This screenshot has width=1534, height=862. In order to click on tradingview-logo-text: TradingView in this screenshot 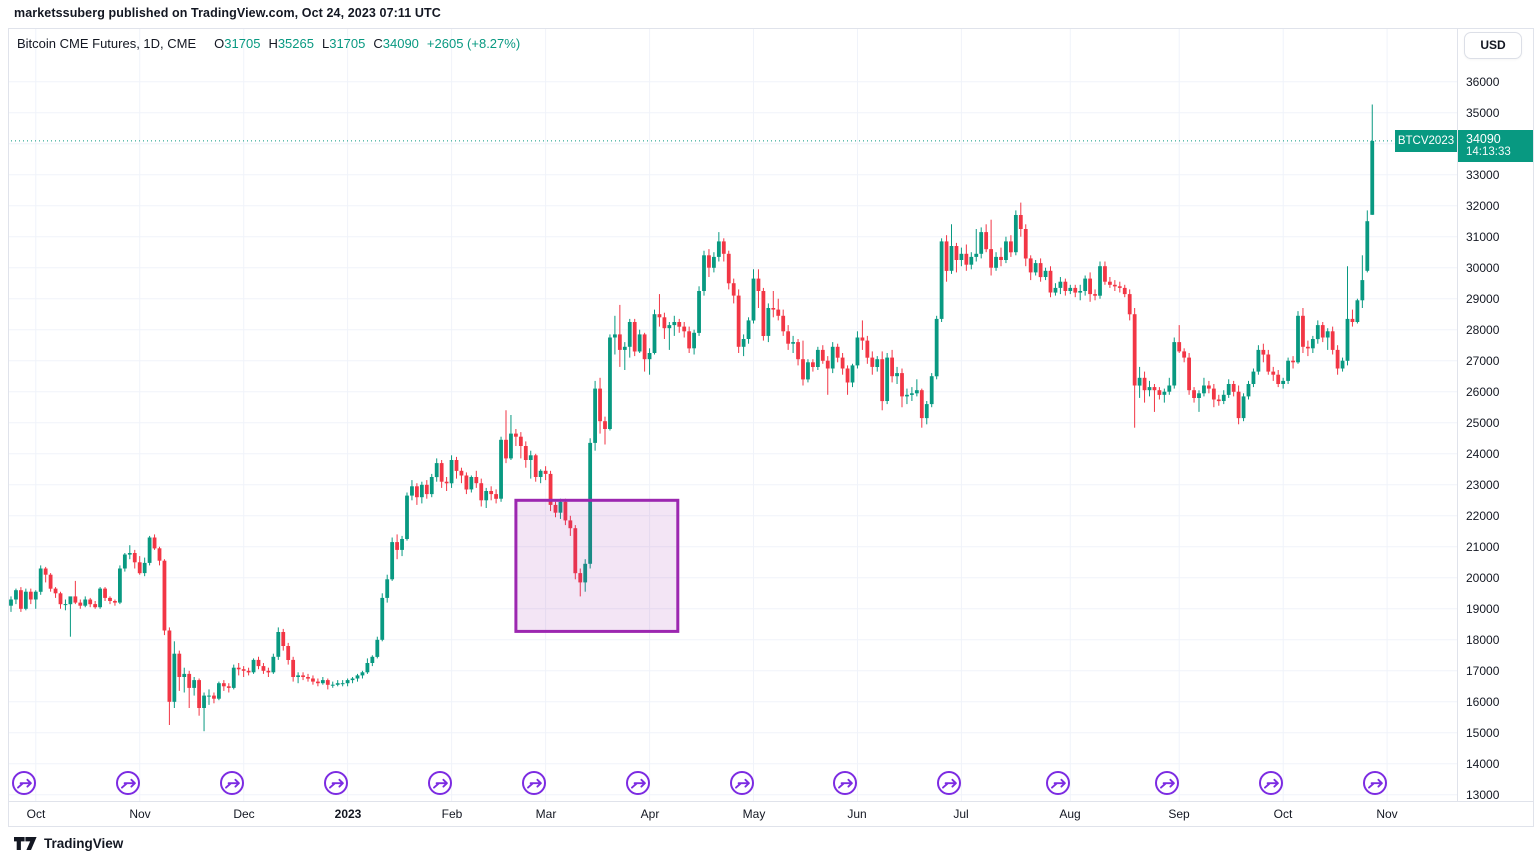, I will do `click(84, 843)`.